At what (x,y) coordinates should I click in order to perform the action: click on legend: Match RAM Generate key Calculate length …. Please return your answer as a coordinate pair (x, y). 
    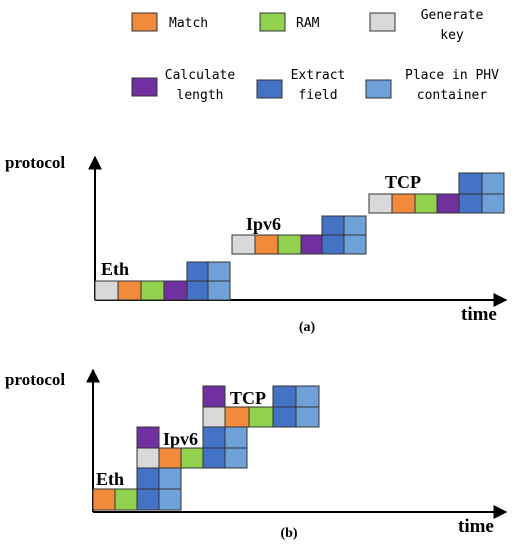
    Looking at the image, I should click on (315, 55).